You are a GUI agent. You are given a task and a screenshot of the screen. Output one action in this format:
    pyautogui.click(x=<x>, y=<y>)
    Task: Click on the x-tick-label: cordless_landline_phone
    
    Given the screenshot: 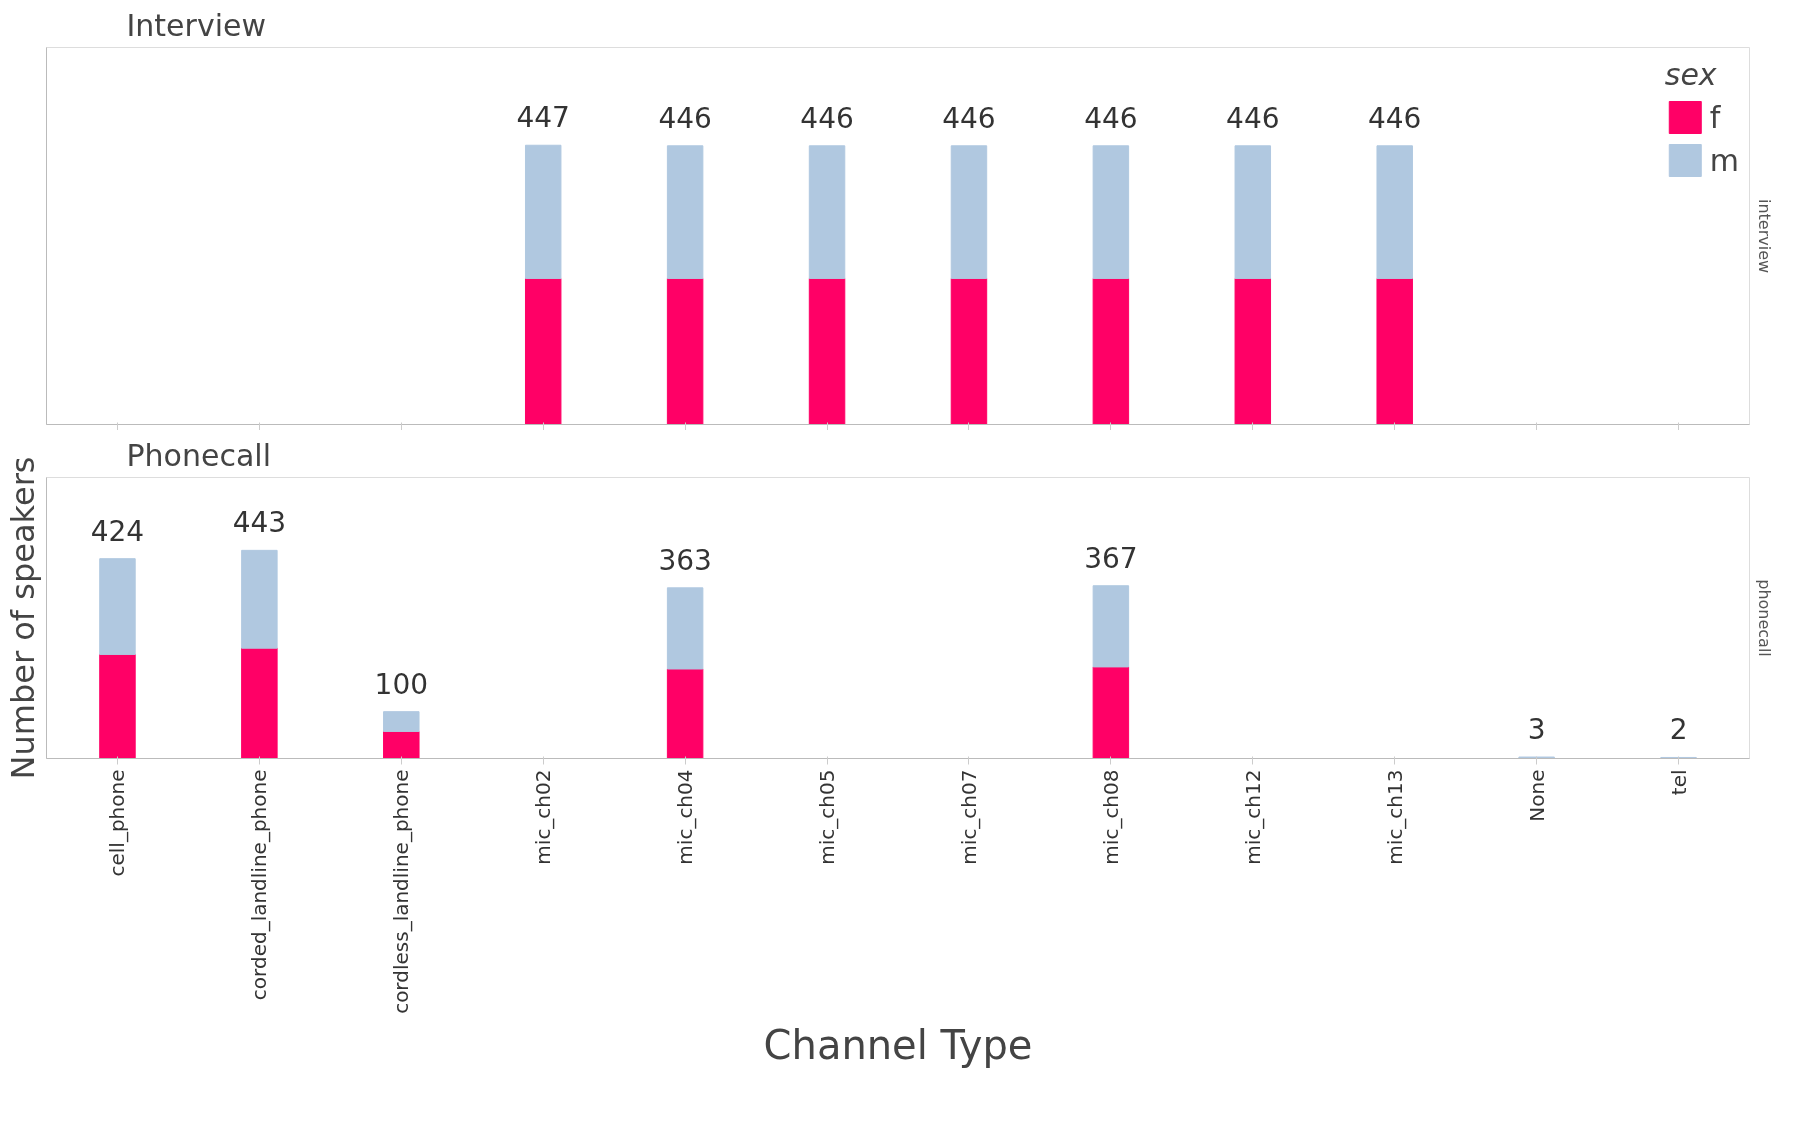 What is the action you would take?
    pyautogui.click(x=401, y=891)
    